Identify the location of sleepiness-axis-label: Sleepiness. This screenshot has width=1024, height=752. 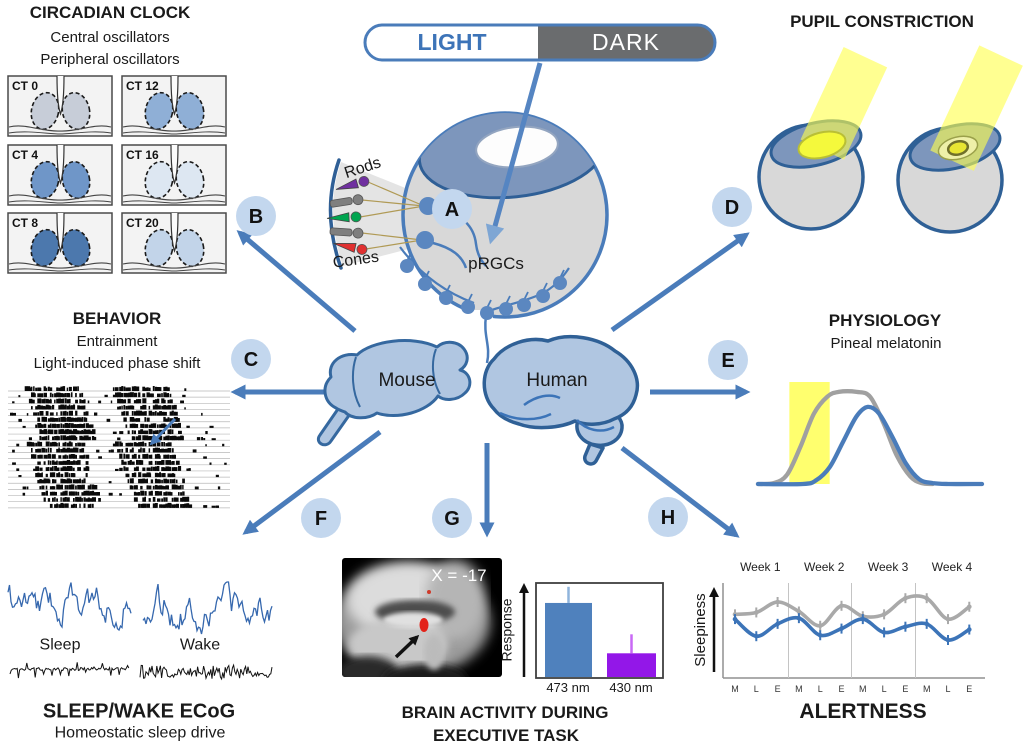
(701, 630).